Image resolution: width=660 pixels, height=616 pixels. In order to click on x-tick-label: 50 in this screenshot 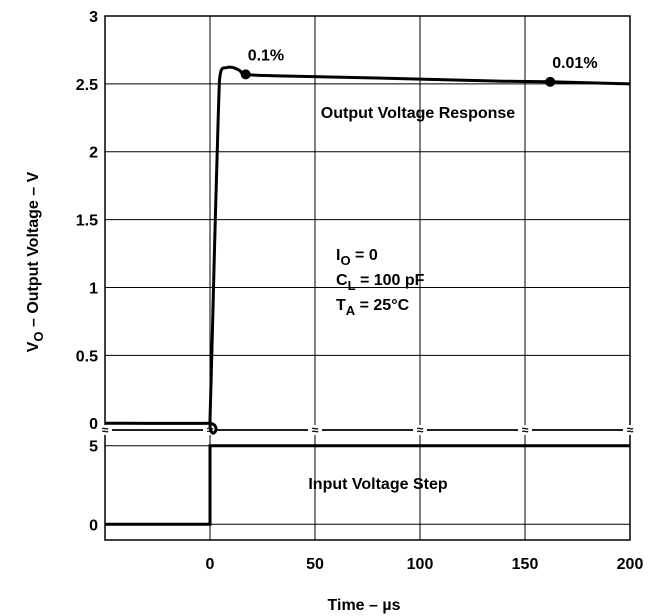, I will do `click(315, 564)`.